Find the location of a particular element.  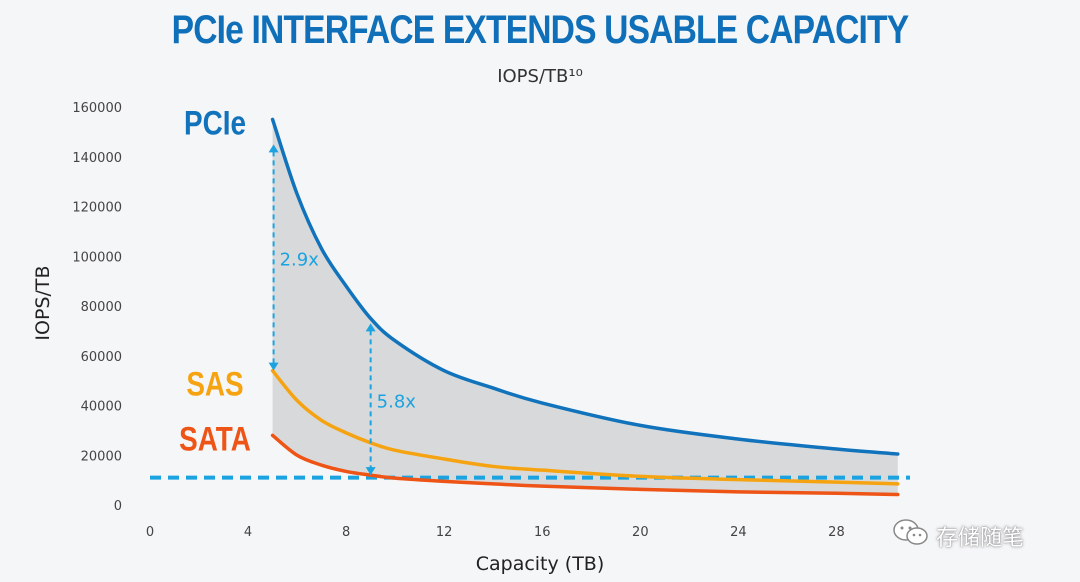

y-tick-label: 80000 is located at coordinates (101, 307).